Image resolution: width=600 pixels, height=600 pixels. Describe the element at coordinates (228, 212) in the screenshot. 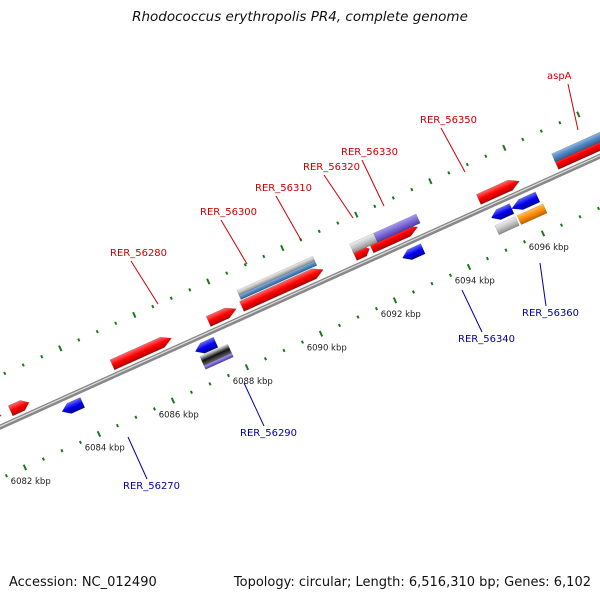

I see `gene-label-forward: RER_56300` at that location.